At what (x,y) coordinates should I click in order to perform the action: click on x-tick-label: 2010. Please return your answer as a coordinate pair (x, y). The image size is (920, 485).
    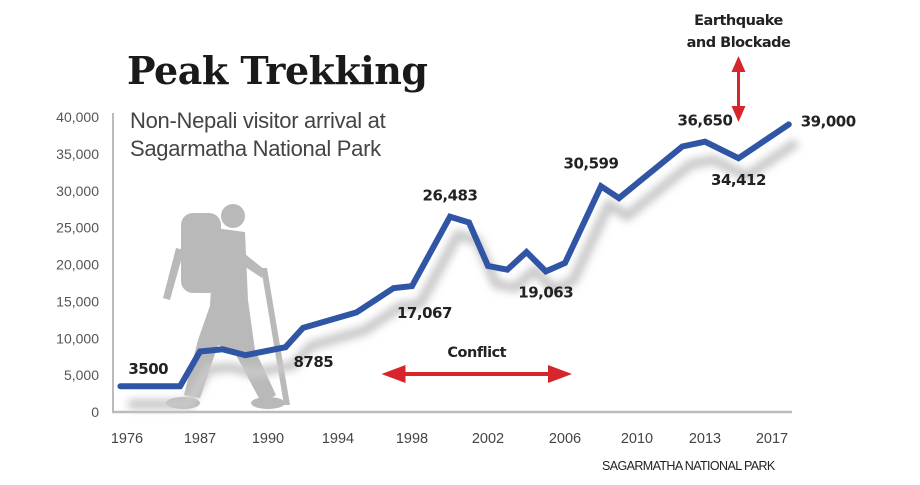
    Looking at the image, I should click on (637, 439).